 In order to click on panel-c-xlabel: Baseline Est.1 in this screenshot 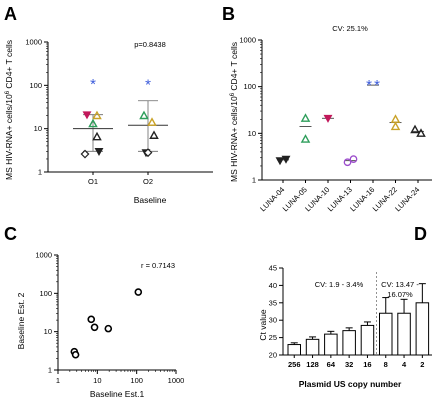, I will do `click(117, 394)`.